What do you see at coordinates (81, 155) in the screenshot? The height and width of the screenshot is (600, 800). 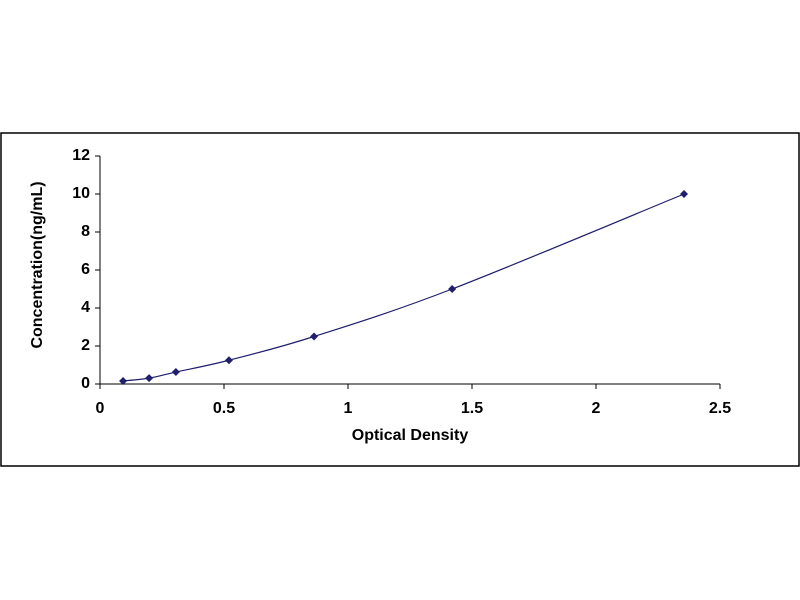 I see `y-tick-label: 12` at bounding box center [81, 155].